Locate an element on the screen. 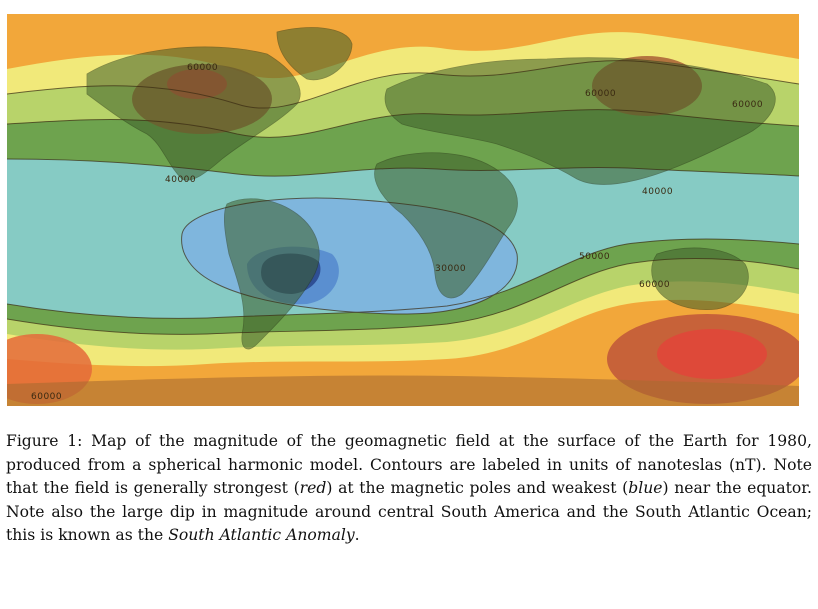 Image resolution: width=818 pixels, height=609 pixels. caption-text: . is located at coordinates (357, 535).